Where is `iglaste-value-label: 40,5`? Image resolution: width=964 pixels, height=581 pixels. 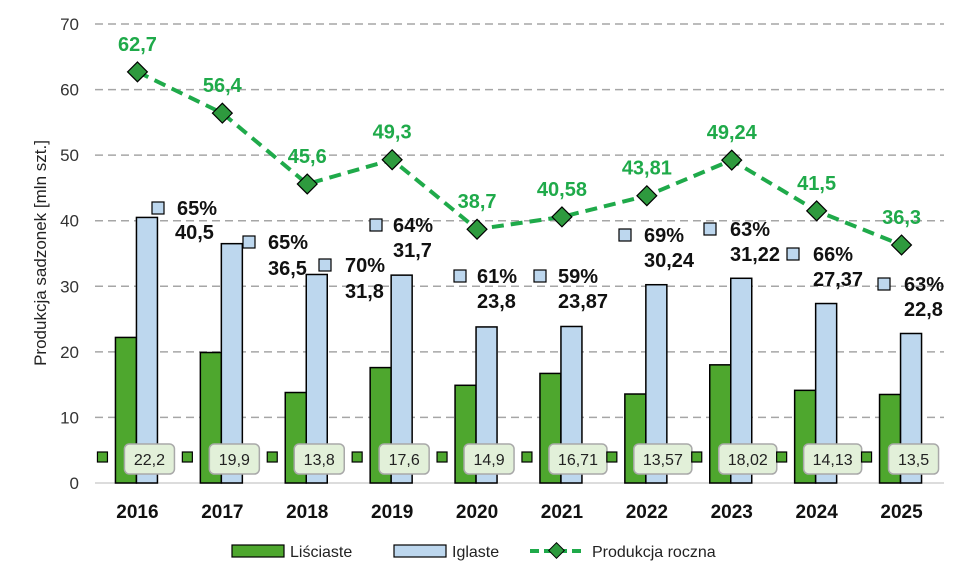
iglaste-value-label: 40,5 is located at coordinates (194, 233).